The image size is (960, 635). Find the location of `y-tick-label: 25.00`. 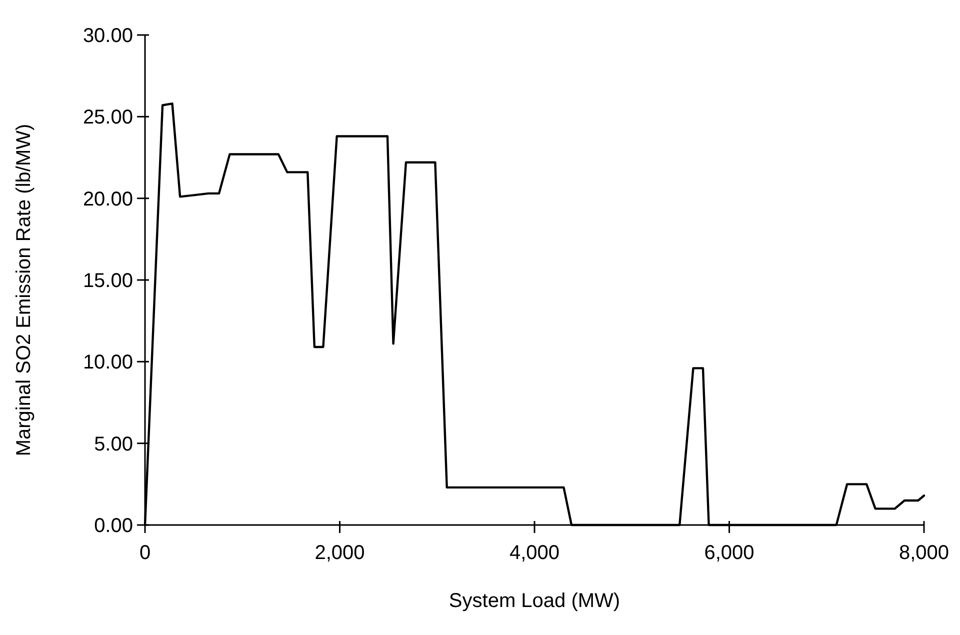

y-tick-label: 25.00 is located at coordinates (107, 117).